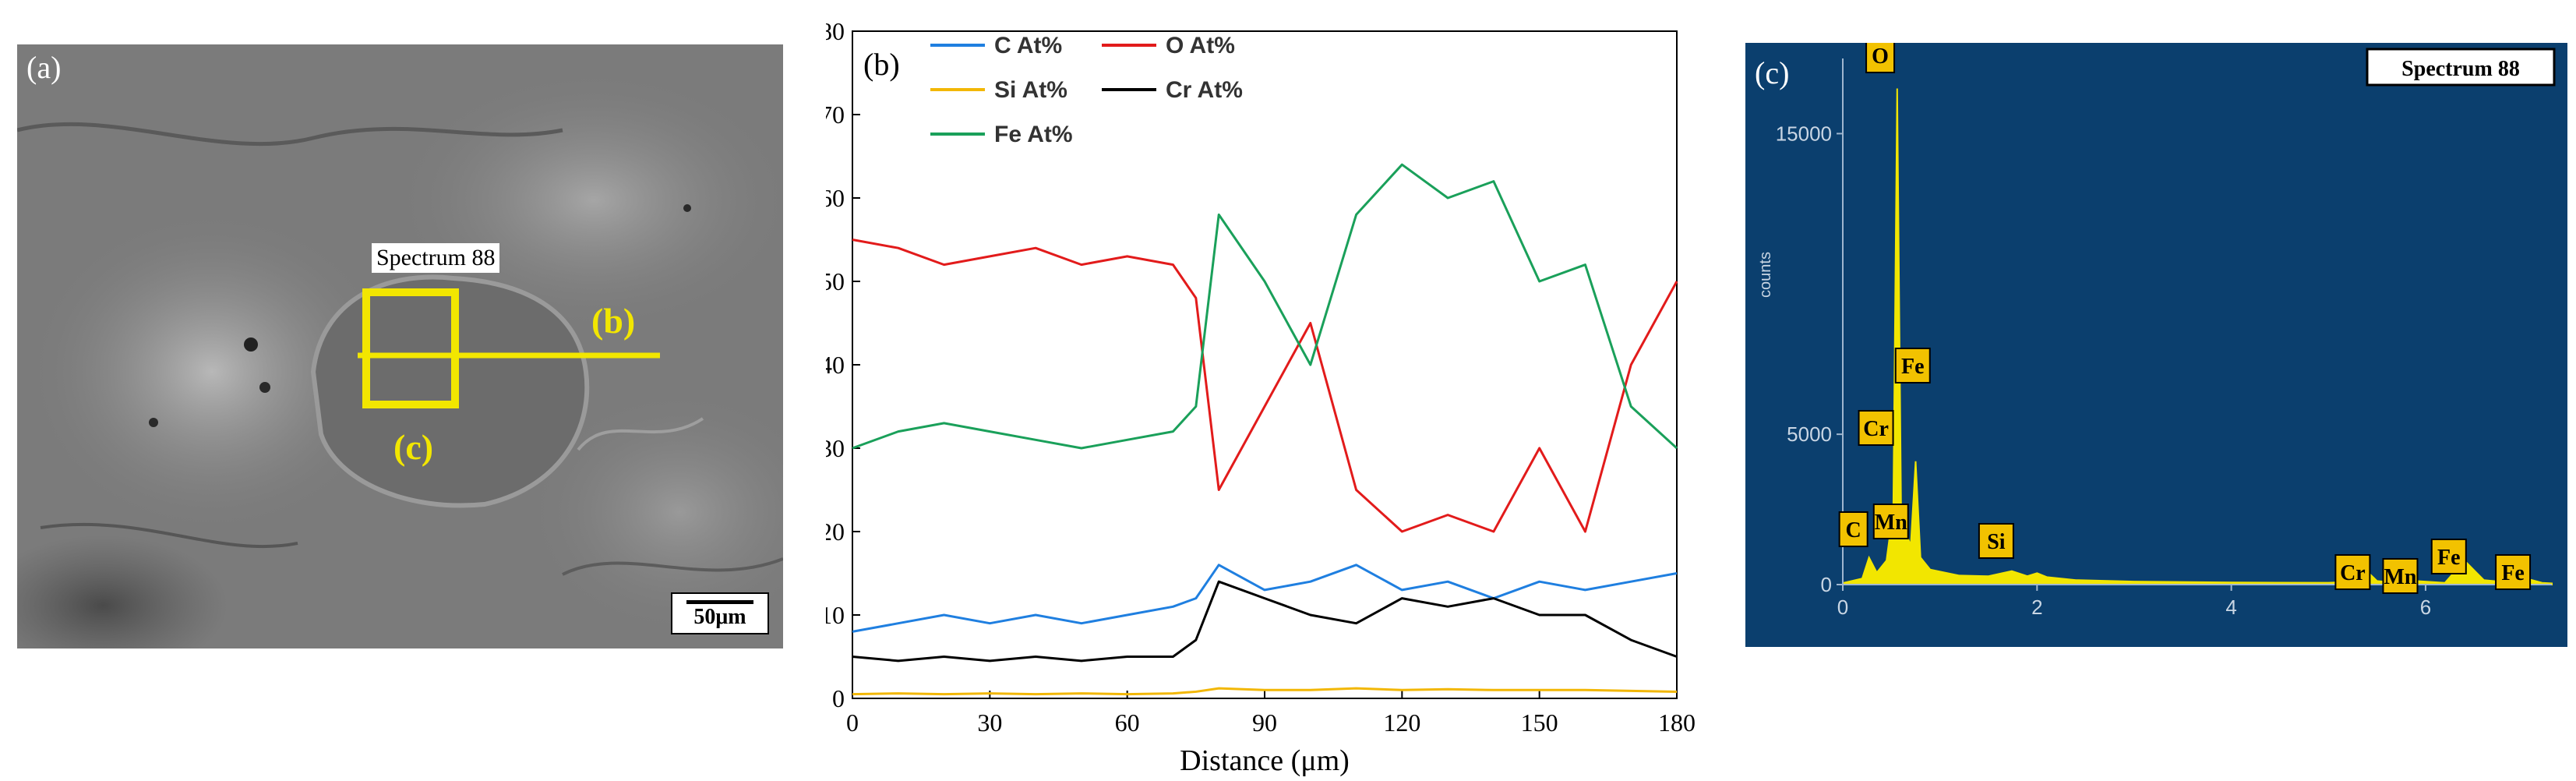 This screenshot has height=781, width=2576. I want to click on spectrum-title: Spectrum 88, so click(2460, 69).